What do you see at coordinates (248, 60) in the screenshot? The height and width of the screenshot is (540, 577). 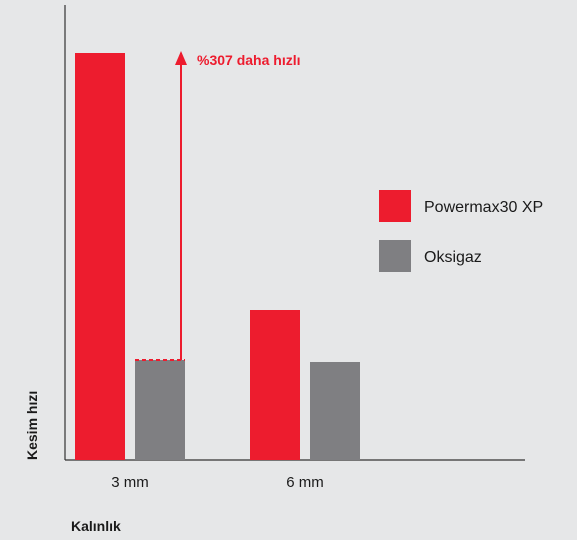 I see `annotation-label: %307 daha hızlı` at bounding box center [248, 60].